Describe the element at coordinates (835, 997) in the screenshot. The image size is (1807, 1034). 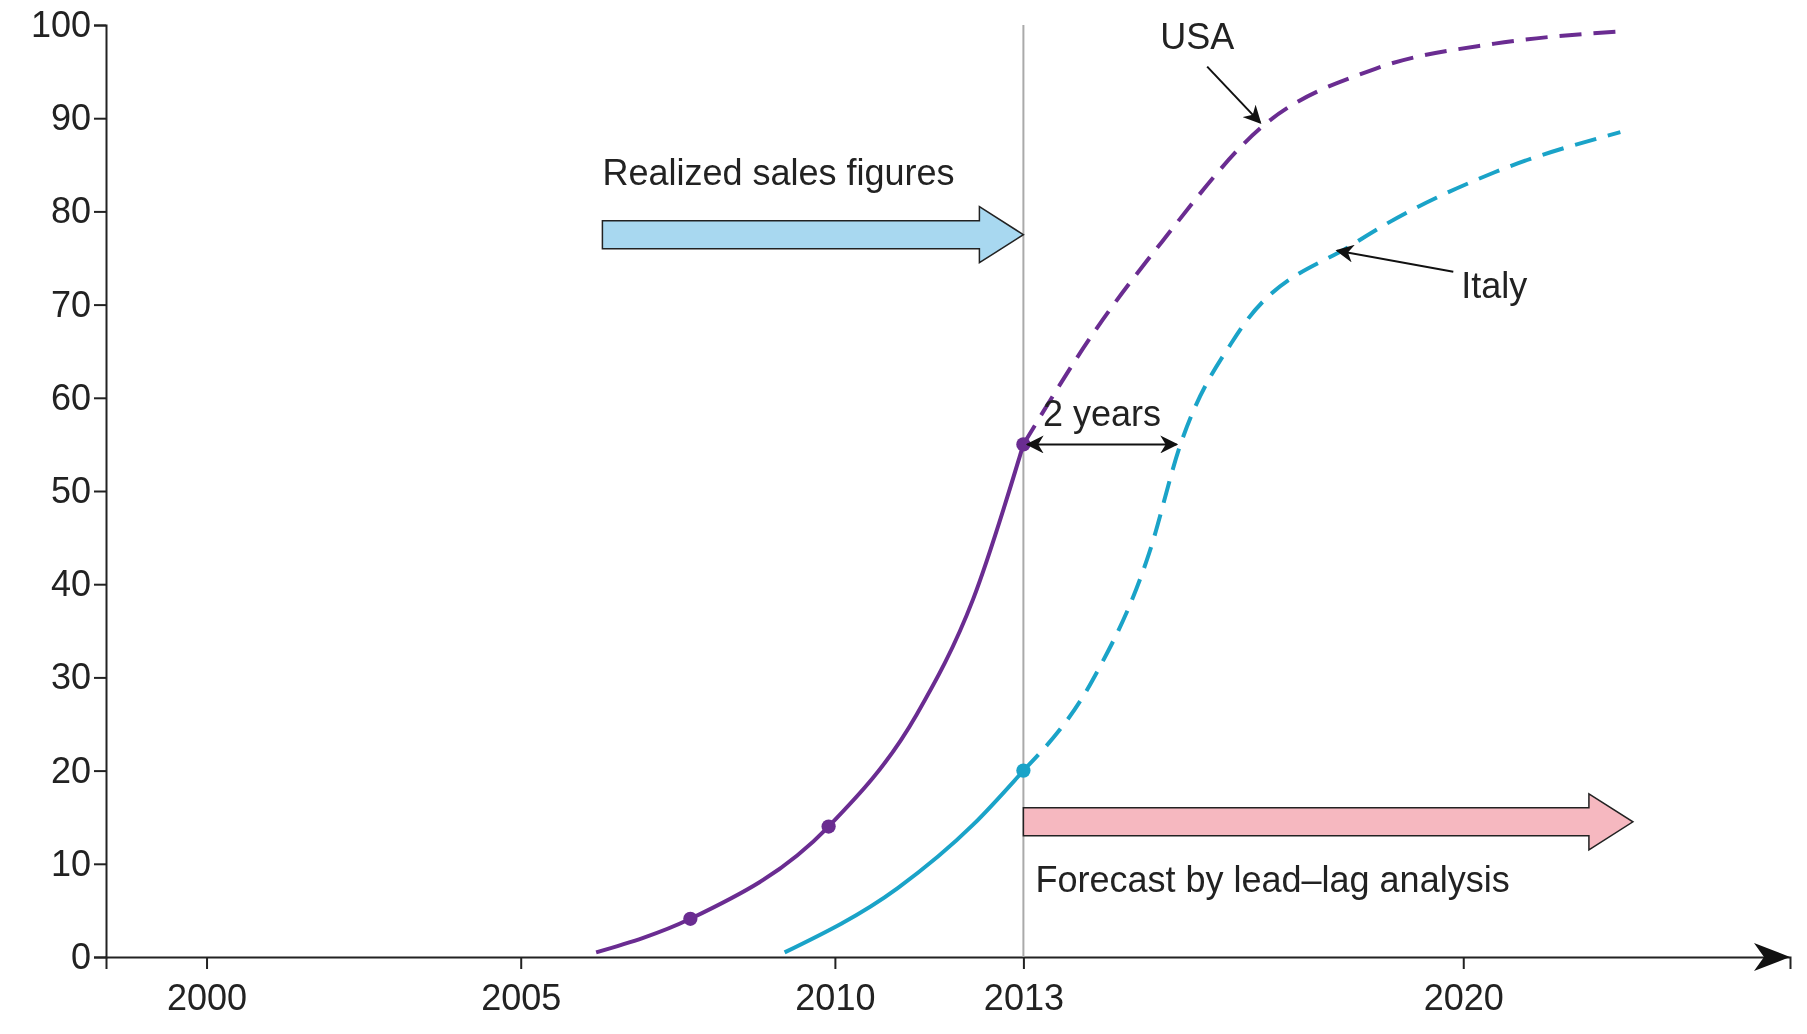
I see `x-tick-label: 2010` at that location.